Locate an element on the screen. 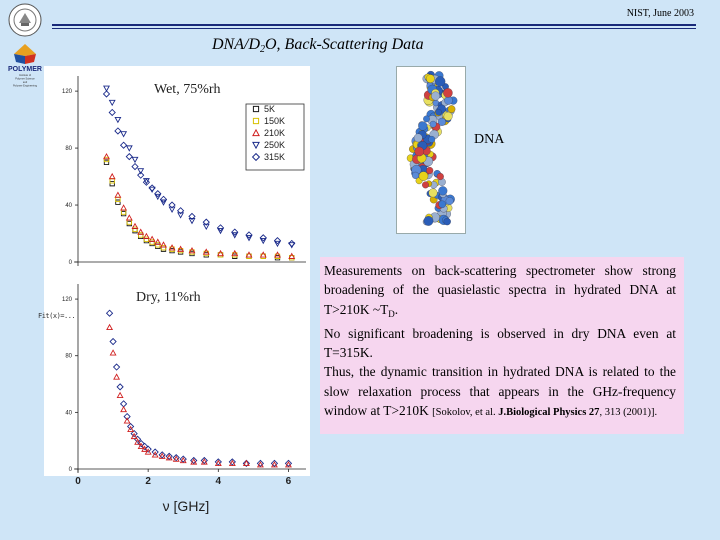  dna-label: DNA is located at coordinates (489, 139).